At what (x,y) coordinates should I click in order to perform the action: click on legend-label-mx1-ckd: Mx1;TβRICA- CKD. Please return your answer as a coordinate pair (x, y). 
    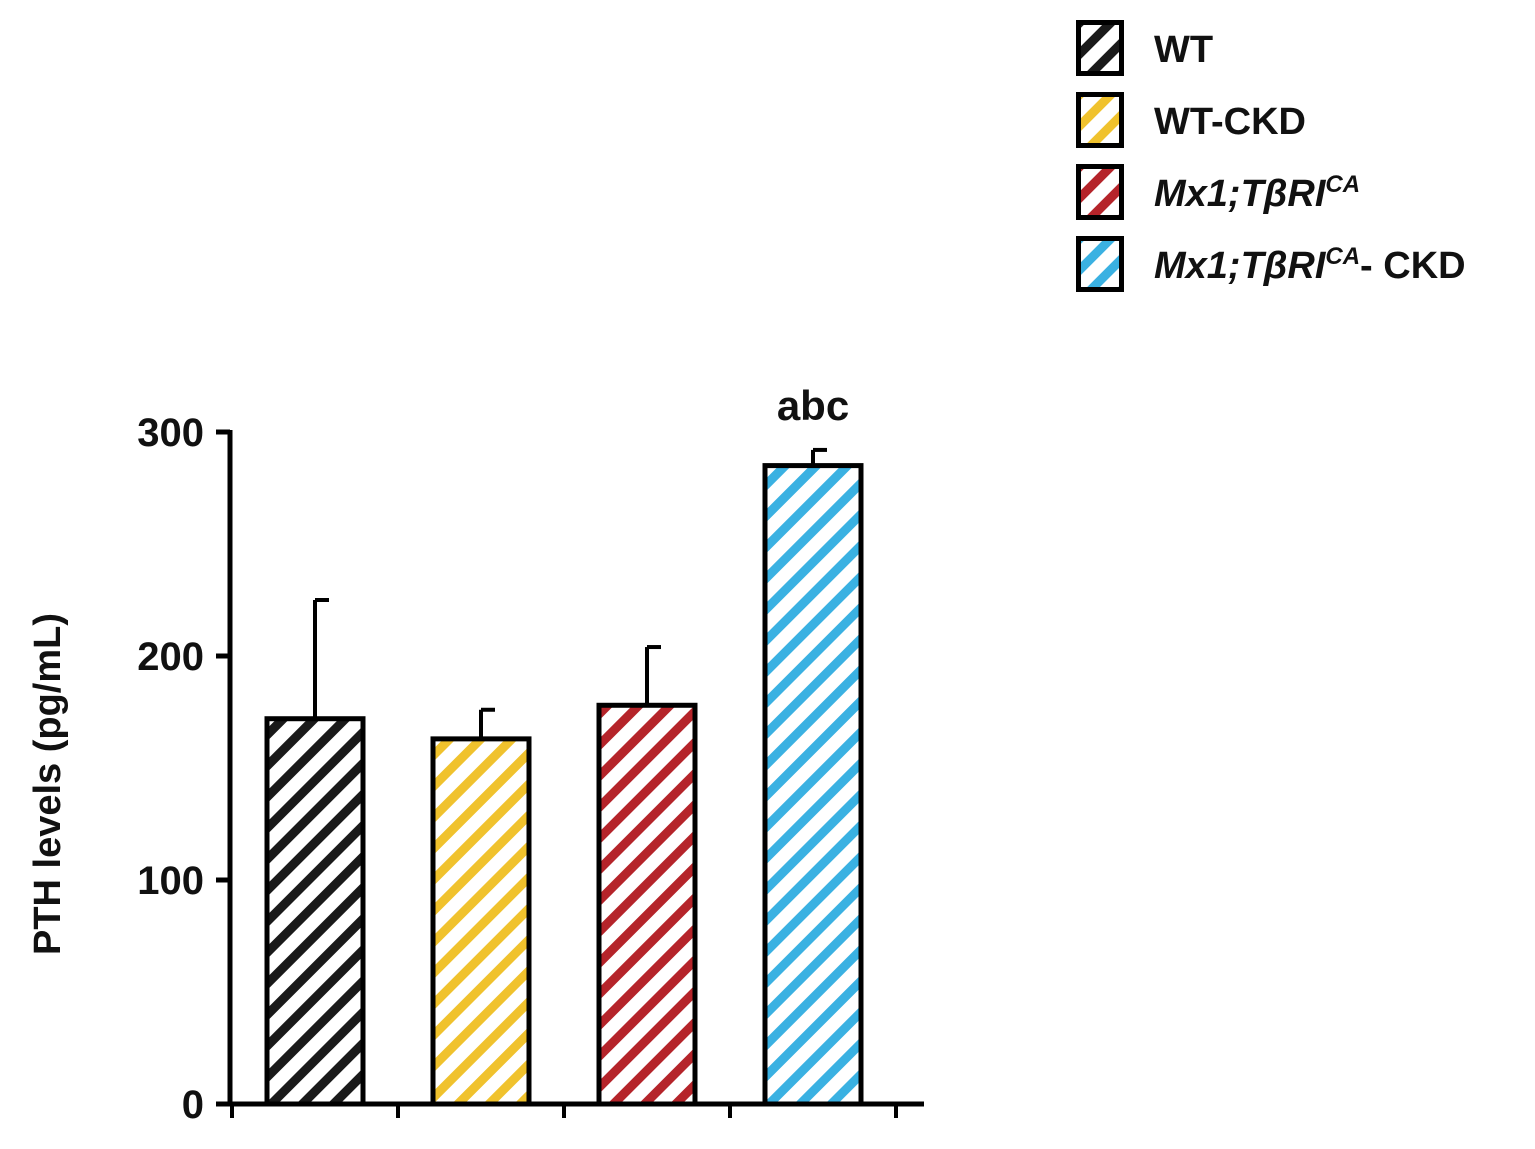
    Looking at the image, I should click on (1310, 266).